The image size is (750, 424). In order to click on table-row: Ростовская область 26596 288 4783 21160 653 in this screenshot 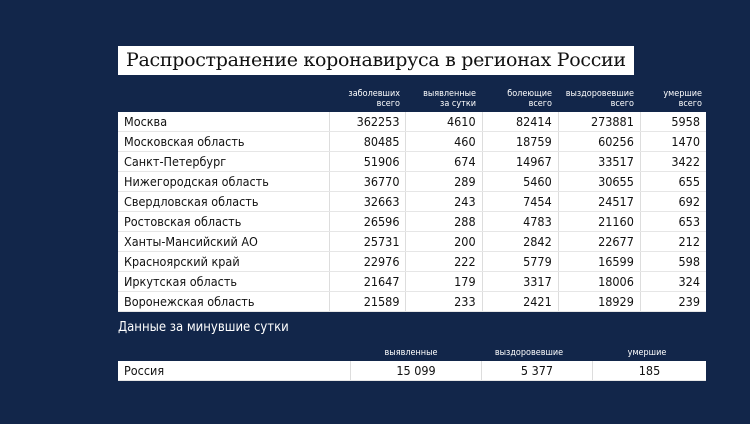, I will do `click(412, 221)`.